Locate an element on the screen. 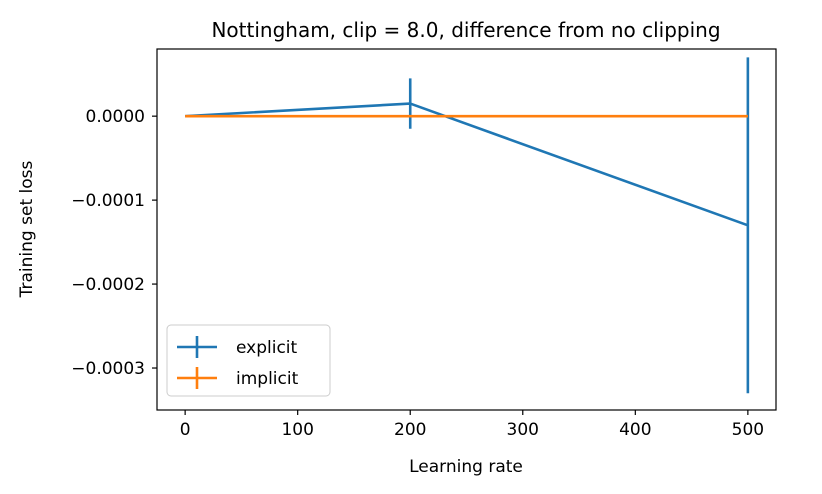 This screenshot has width=822, height=494. legend-label-implicit: implicit is located at coordinates (267, 379).